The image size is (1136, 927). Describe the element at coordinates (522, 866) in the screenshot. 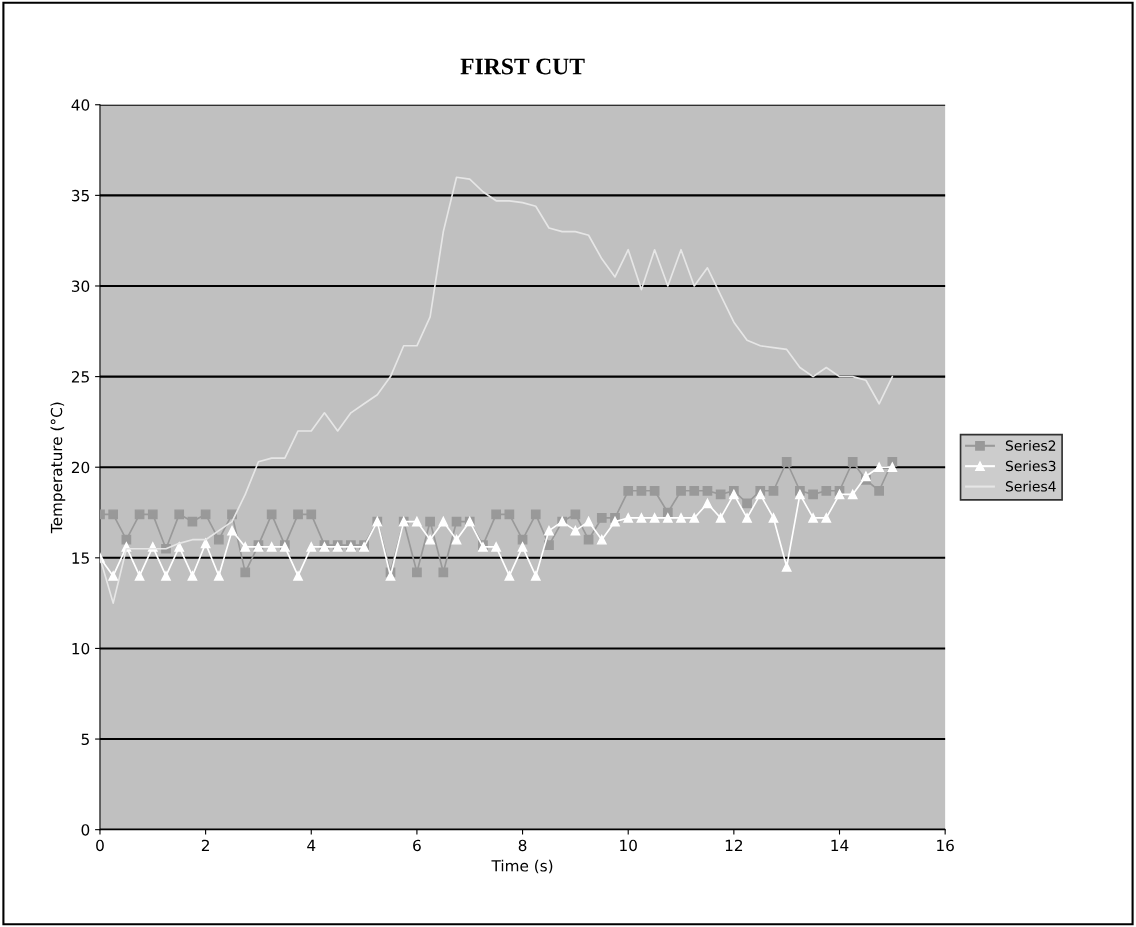

I see `x-axis-title: Time (s)` at that location.